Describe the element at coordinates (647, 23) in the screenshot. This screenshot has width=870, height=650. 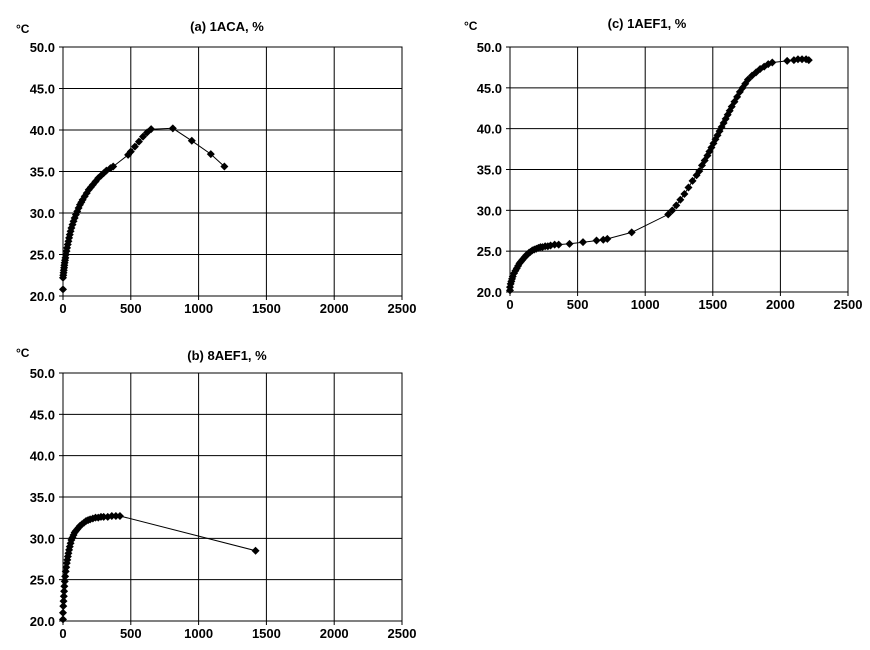
I see `chart-title: (c) 1AEF1, %` at that location.